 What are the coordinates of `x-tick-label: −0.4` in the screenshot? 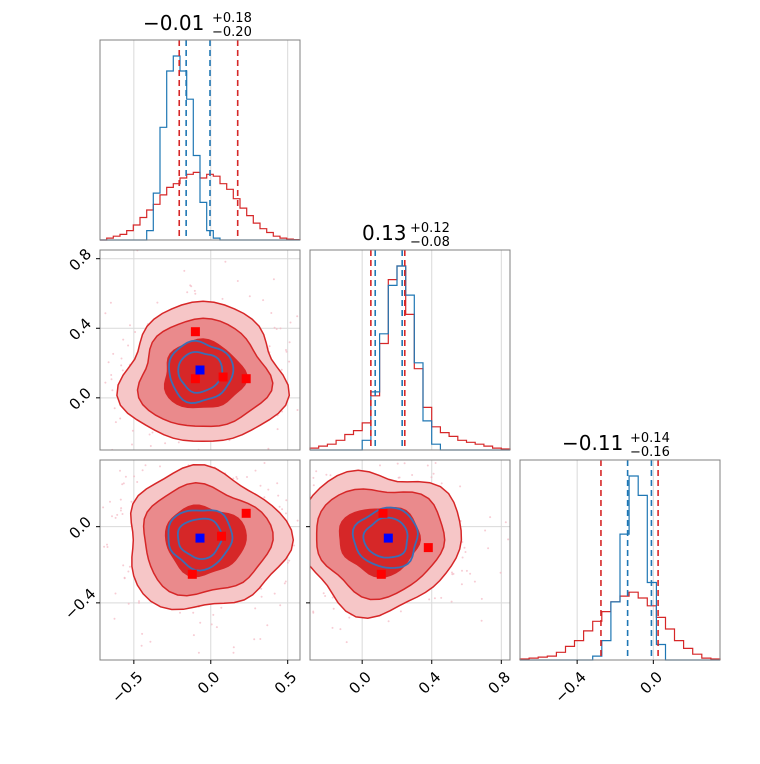 It's located at (570, 687).